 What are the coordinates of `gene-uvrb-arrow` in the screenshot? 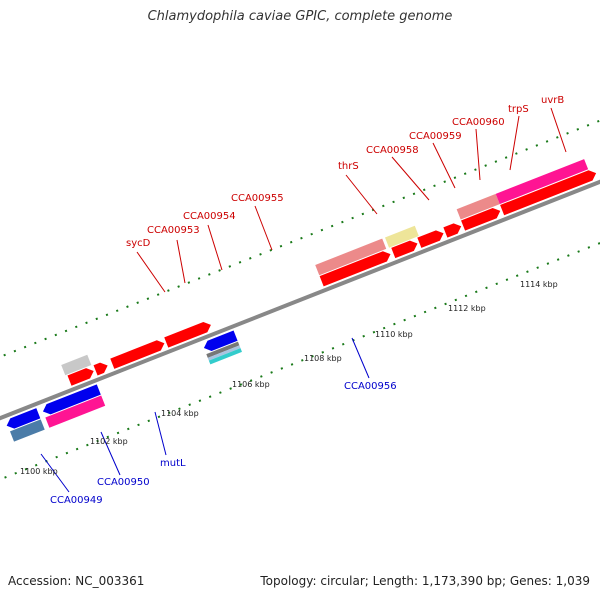 It's located at (549, 192).